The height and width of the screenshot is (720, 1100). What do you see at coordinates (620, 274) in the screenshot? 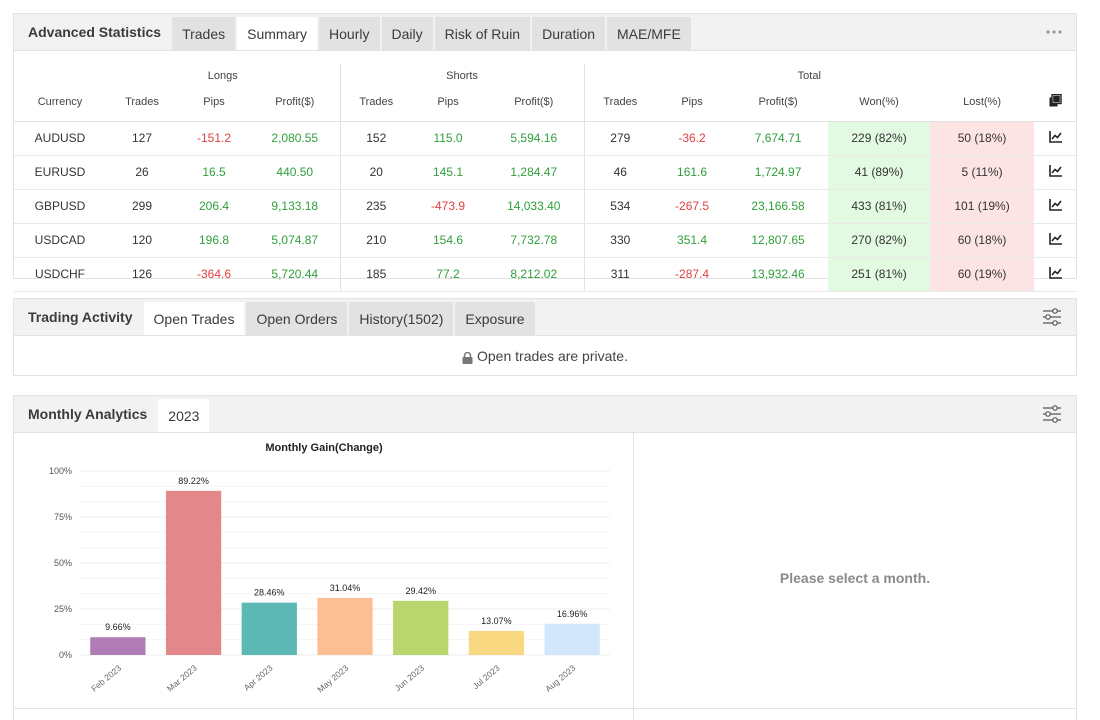
I see `cell-total-trades: 311` at bounding box center [620, 274].